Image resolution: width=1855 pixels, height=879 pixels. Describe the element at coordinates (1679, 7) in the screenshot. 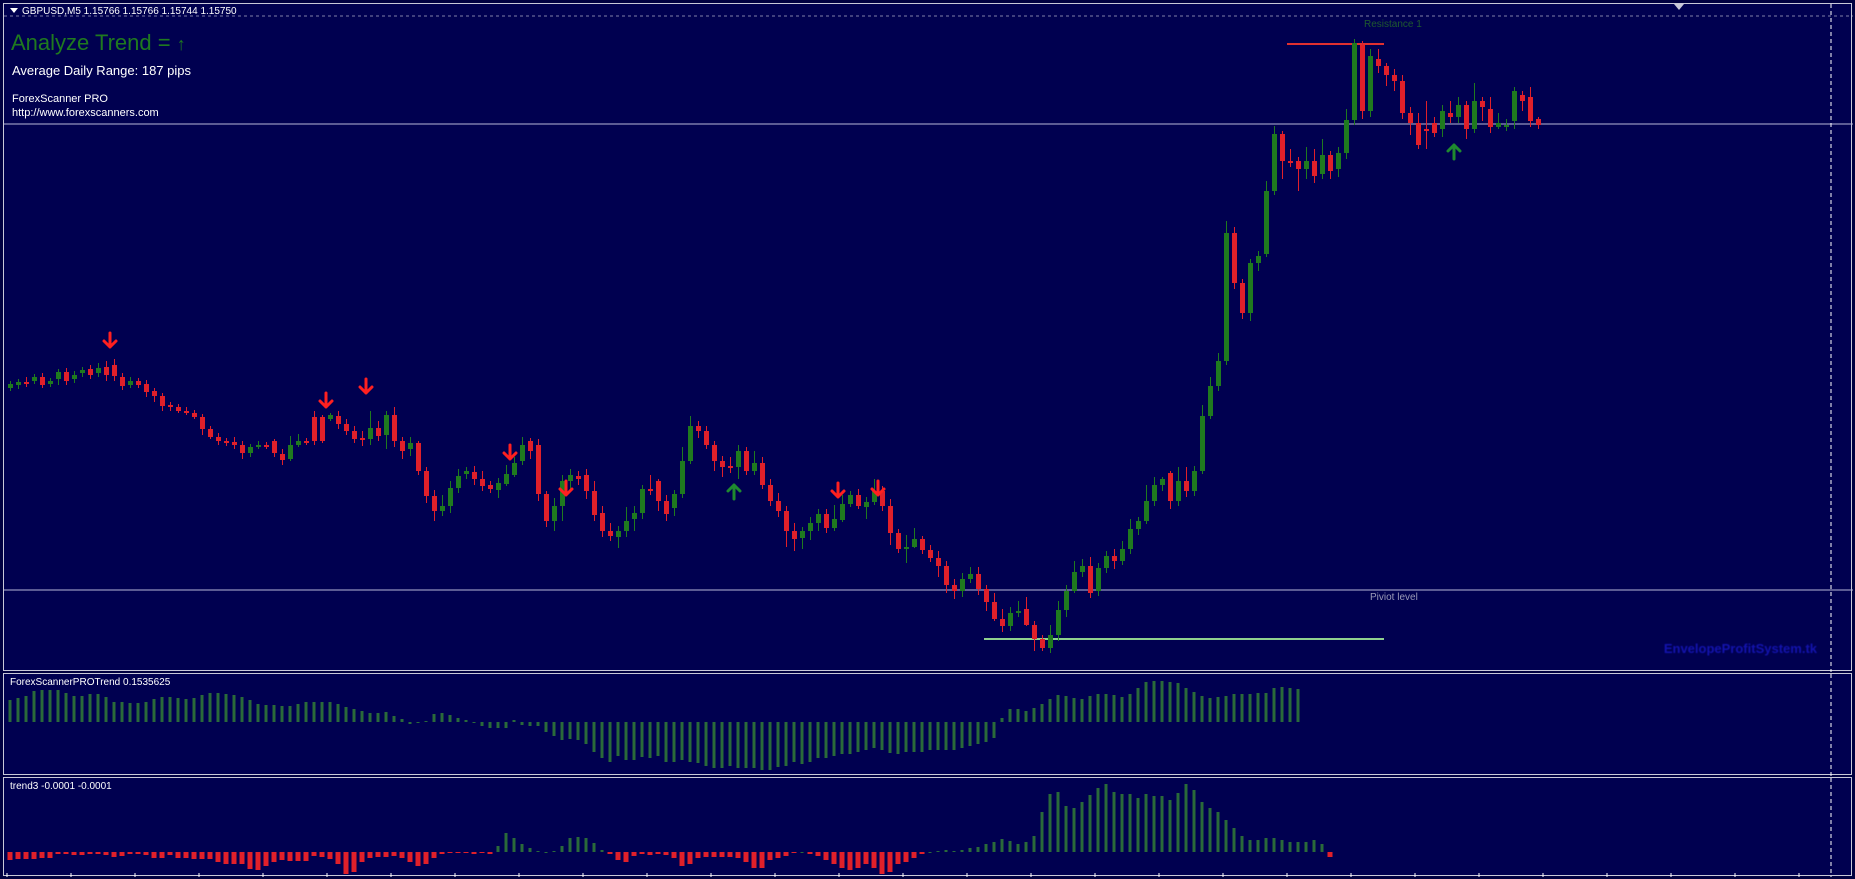

I see `chart-shift-marker-icon` at that location.